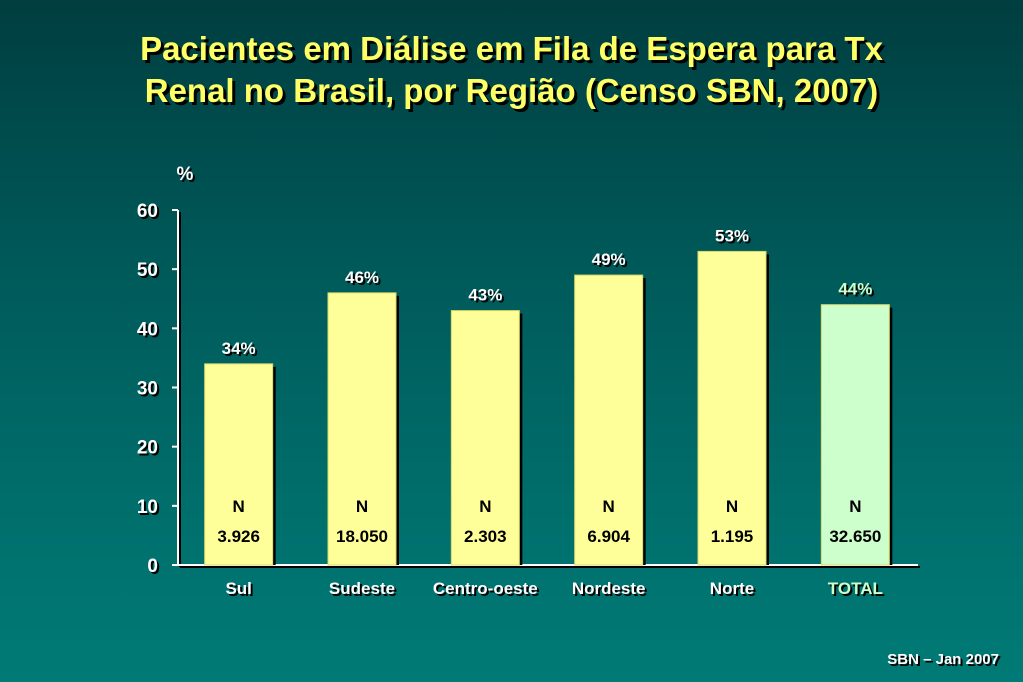 The height and width of the screenshot is (682, 1023). I want to click on y-tick-label-30-text: 30, so click(147, 389).